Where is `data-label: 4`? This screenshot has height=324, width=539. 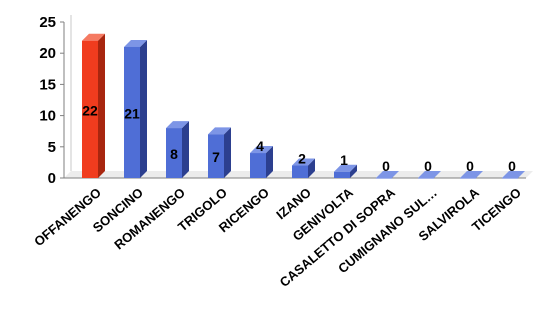 data-label: 4 is located at coordinates (260, 146).